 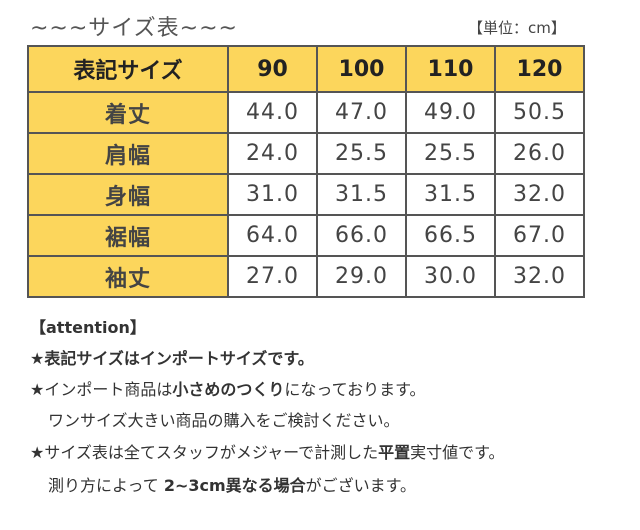 What do you see at coordinates (128, 276) in the screenshot?
I see `row-label: 袖丈` at bounding box center [128, 276].